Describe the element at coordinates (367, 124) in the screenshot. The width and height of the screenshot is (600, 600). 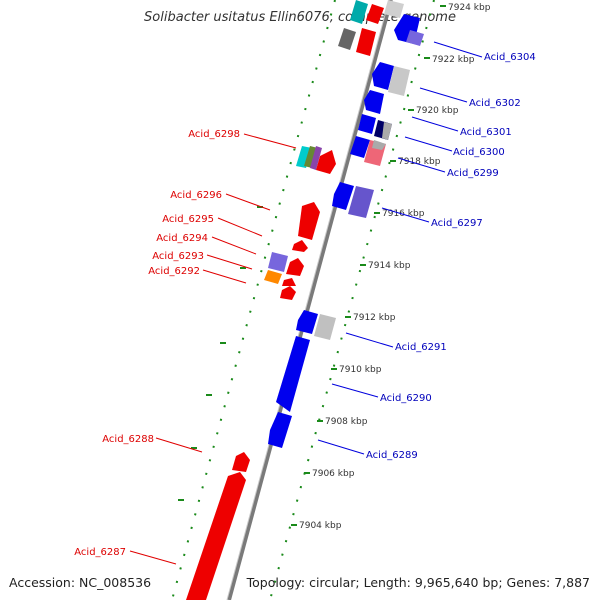
I see `gene-acid-6301b` at that location.